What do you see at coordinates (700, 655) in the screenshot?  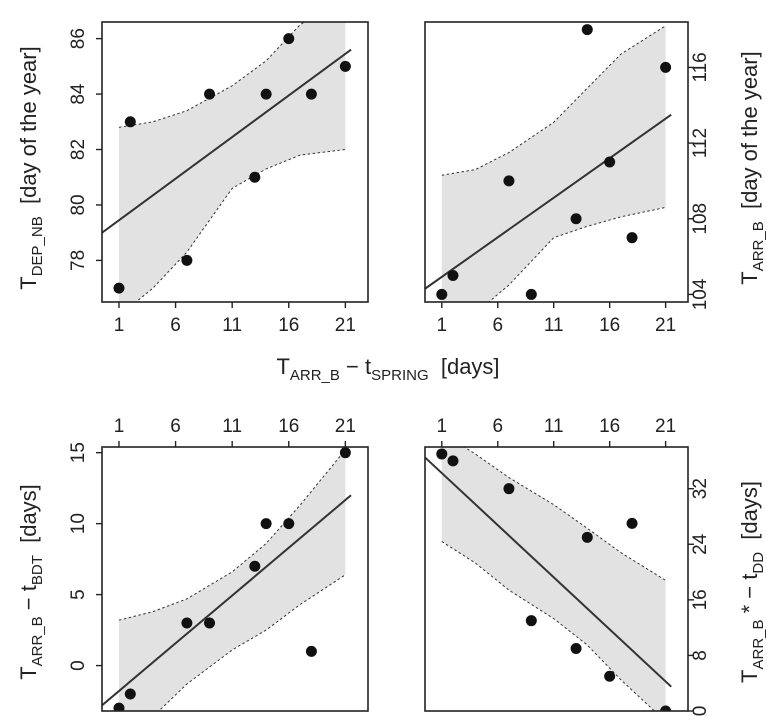 I see `y-tick-label: 8` at bounding box center [700, 655].